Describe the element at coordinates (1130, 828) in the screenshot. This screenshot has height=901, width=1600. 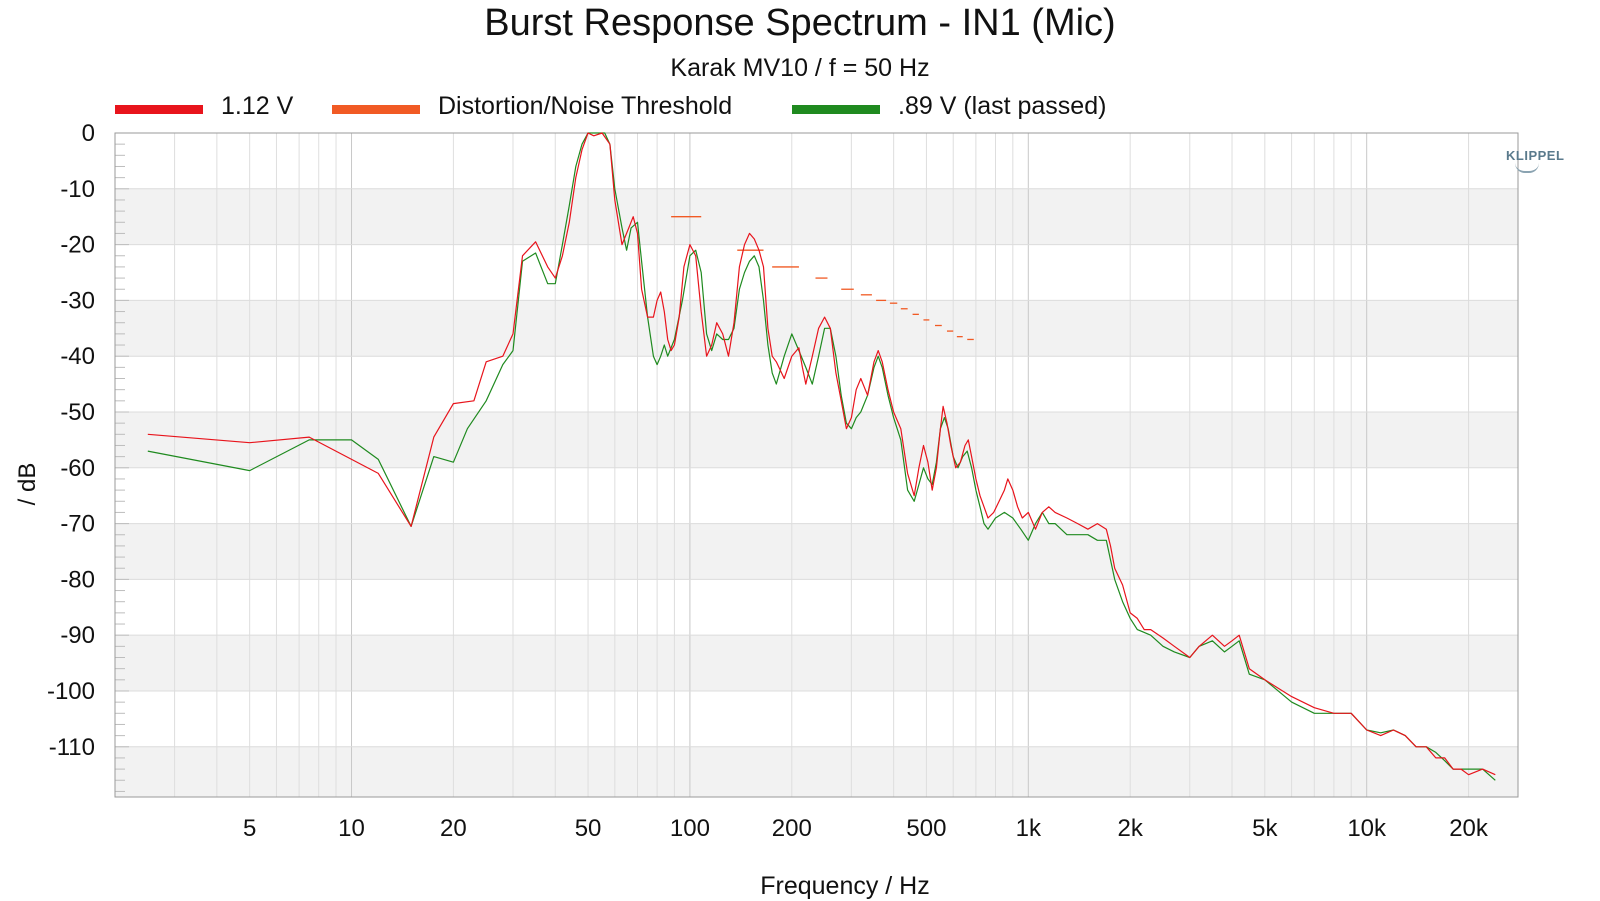
I see `x-tick-label: 2k` at that location.